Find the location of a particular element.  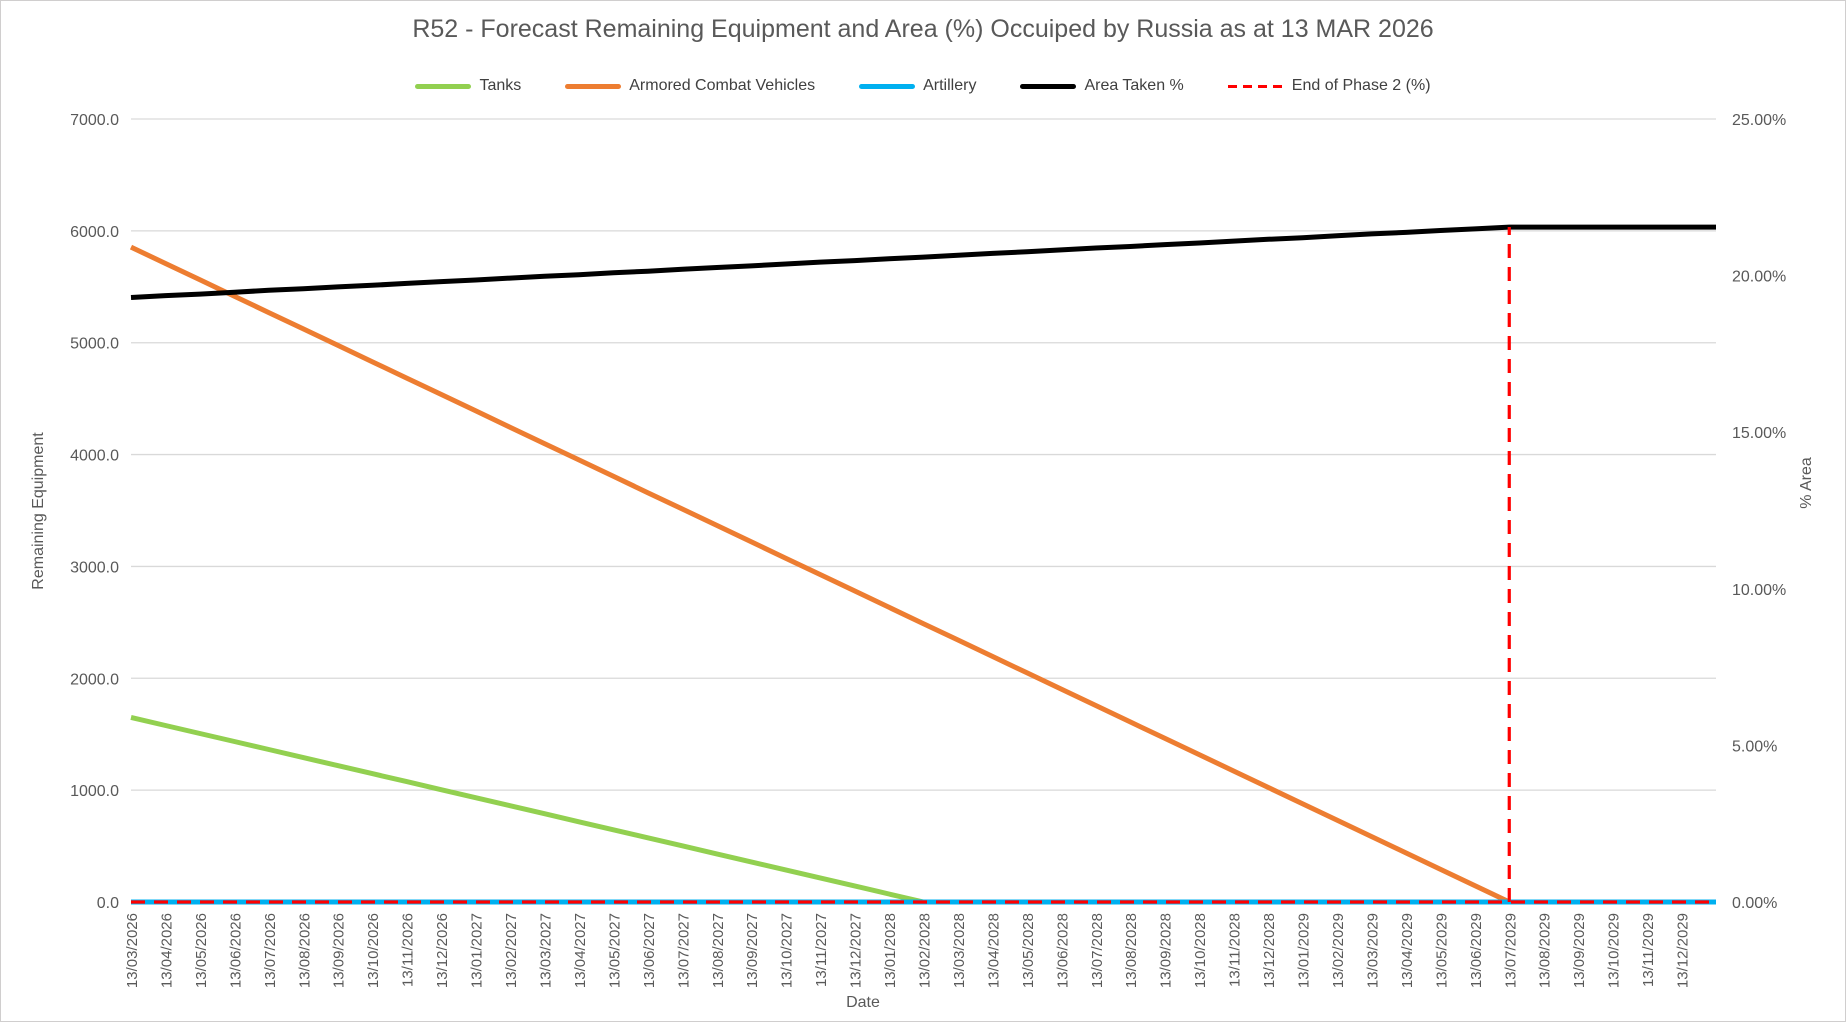

y-right-tick-label: 25.00% is located at coordinates (1759, 120).